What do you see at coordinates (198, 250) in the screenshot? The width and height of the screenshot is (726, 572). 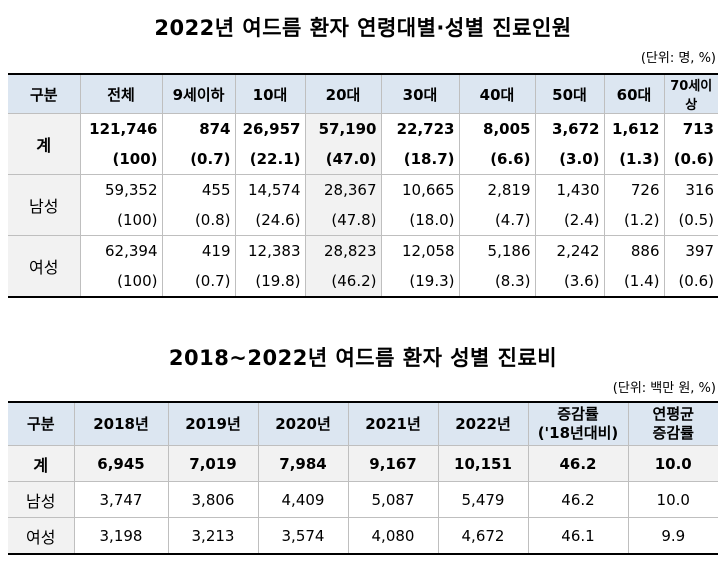 I see `count-cell: 419` at bounding box center [198, 250].